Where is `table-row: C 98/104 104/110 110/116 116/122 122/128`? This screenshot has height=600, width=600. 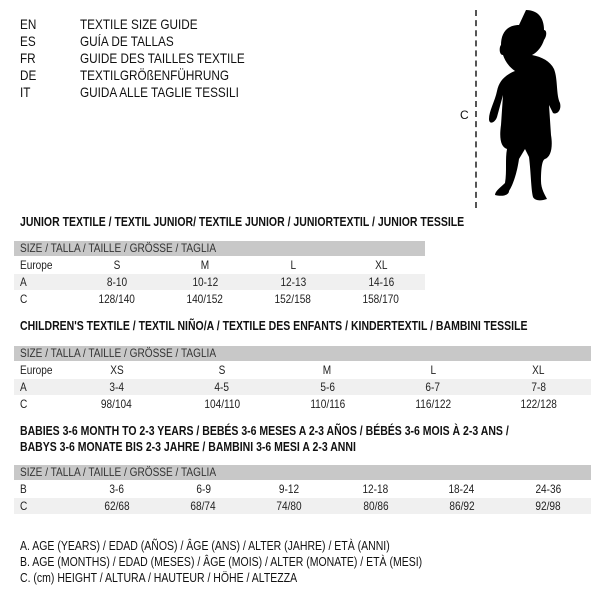
table-row: C 98/104 104/110 110/116 116/122 122/128 is located at coordinates (302, 404).